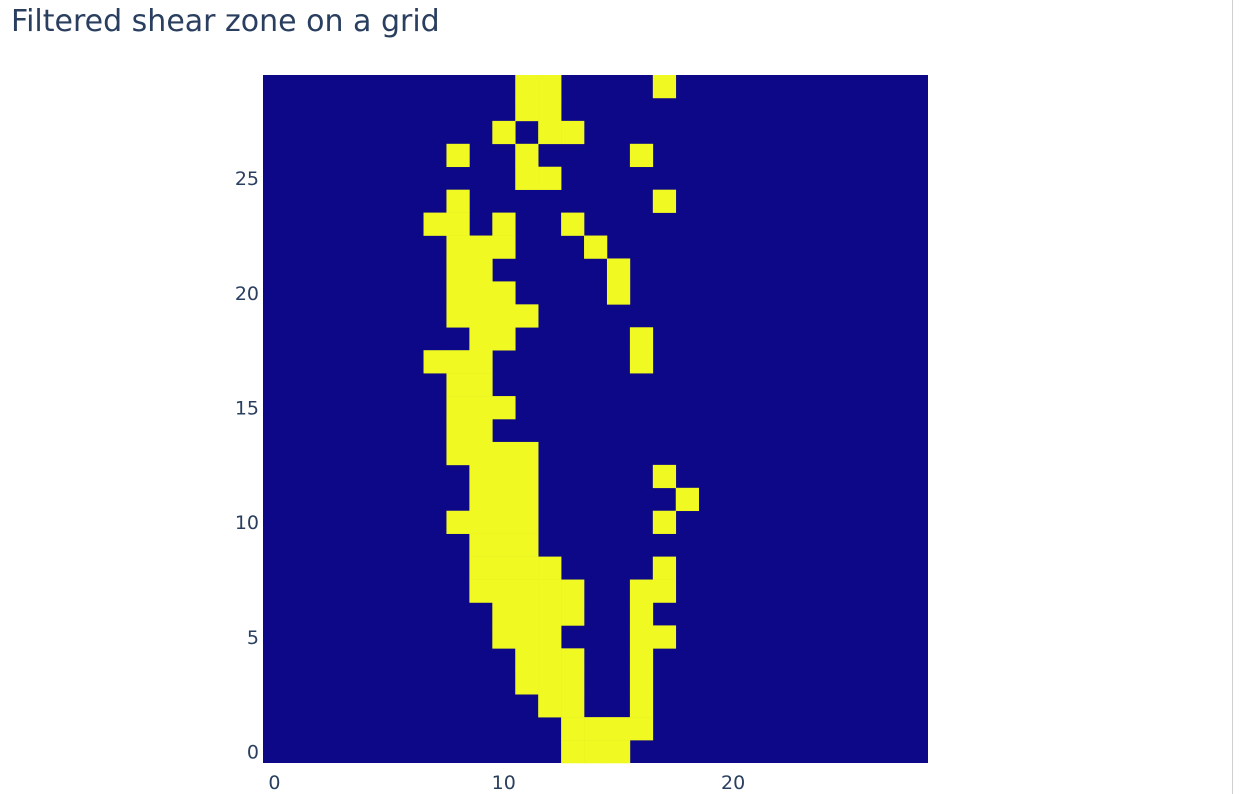 The image size is (1248, 794). I want to click on y-tick-label: 0, so click(253, 753).